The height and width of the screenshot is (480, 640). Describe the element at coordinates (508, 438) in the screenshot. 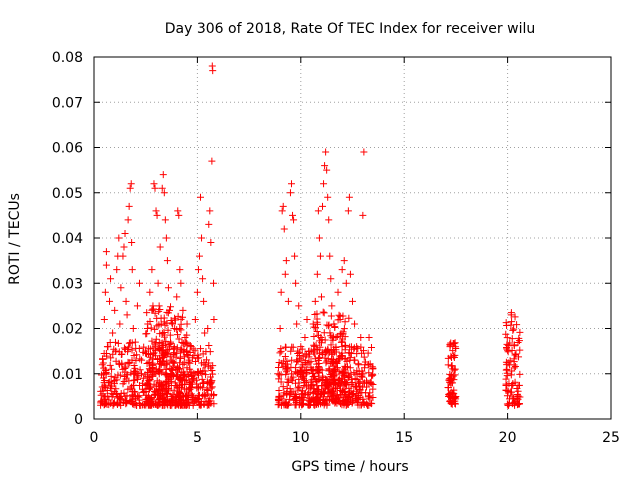

I see `x-tick-label: 20` at that location.